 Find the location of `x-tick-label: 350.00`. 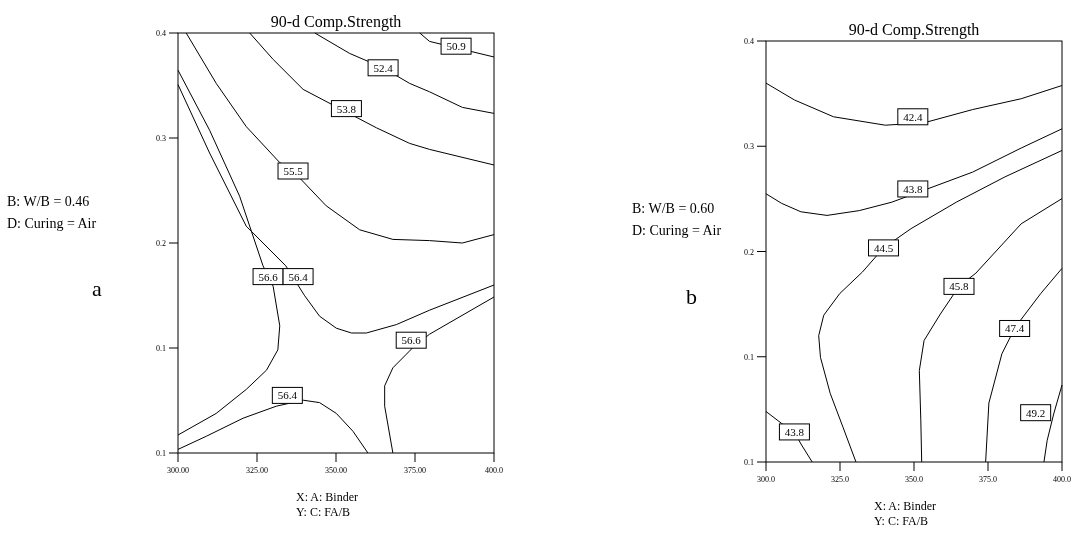

x-tick-label: 350.00 is located at coordinates (336, 470).